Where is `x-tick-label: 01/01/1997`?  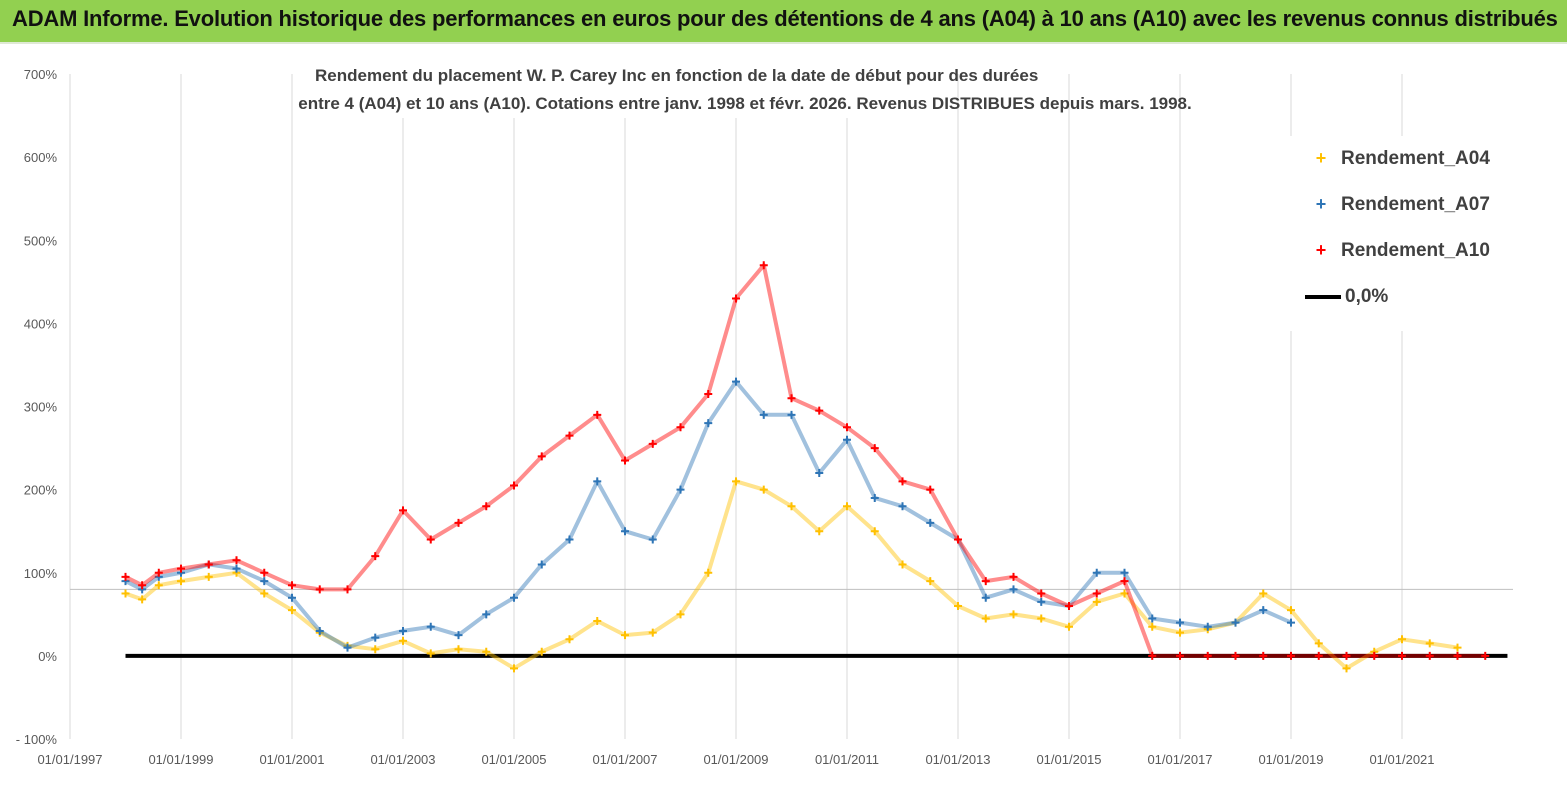 x-tick-label: 01/01/1997 is located at coordinates (69, 759).